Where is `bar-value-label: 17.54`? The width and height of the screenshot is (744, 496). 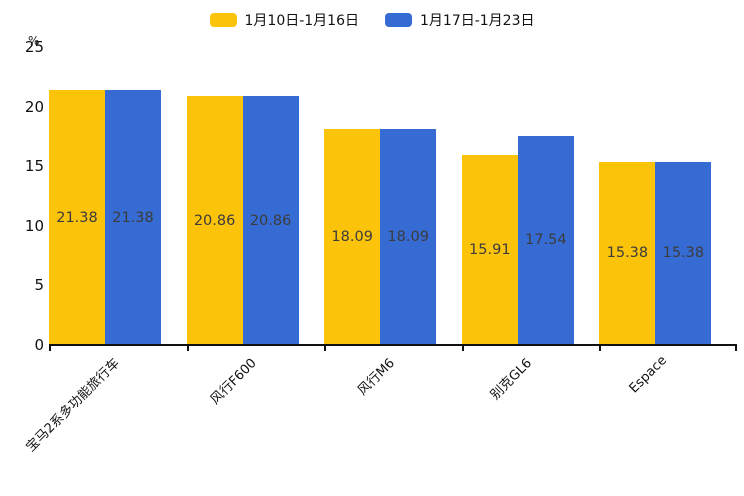 bar-value-label: 17.54 is located at coordinates (546, 240).